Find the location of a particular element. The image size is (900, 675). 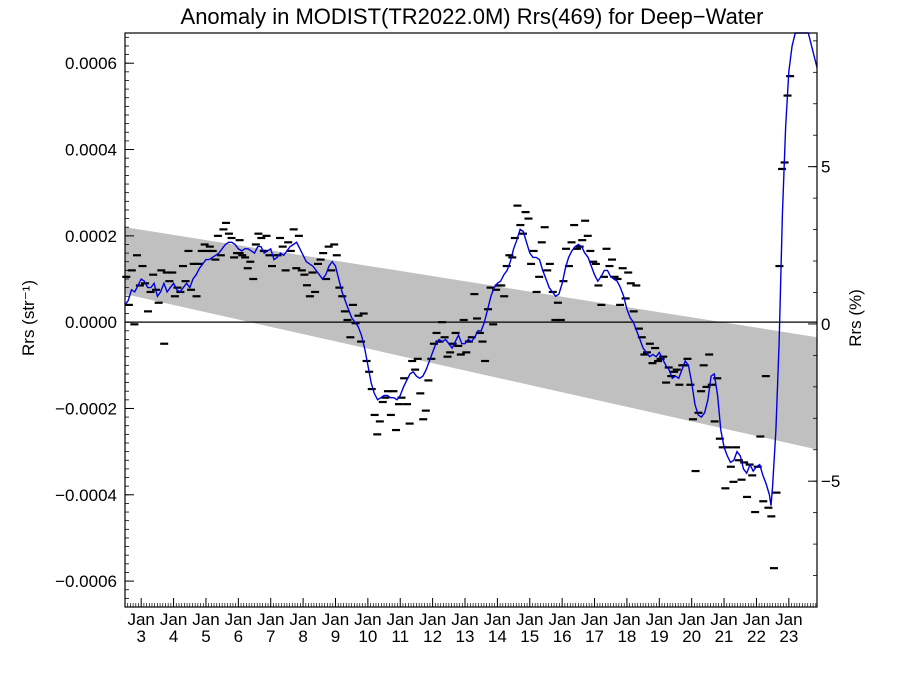

y-tick-label: 0.0006 is located at coordinates (91, 63).